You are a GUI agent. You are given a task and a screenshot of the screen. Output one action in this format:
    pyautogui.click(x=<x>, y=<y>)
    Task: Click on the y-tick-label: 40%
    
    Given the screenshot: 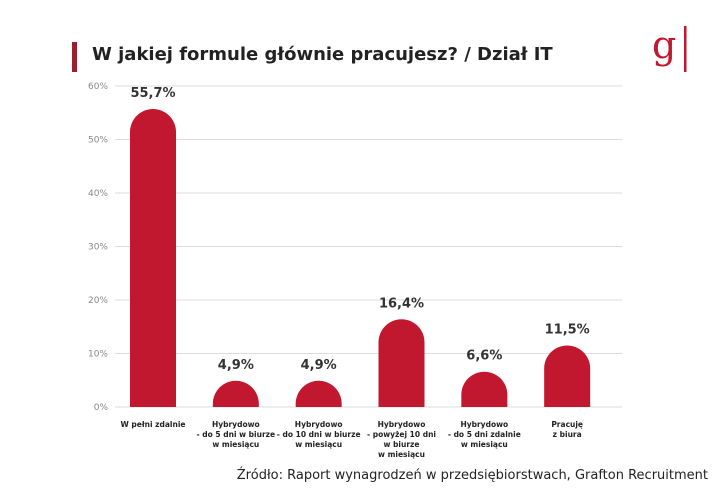 What is the action you would take?
    pyautogui.click(x=98, y=194)
    